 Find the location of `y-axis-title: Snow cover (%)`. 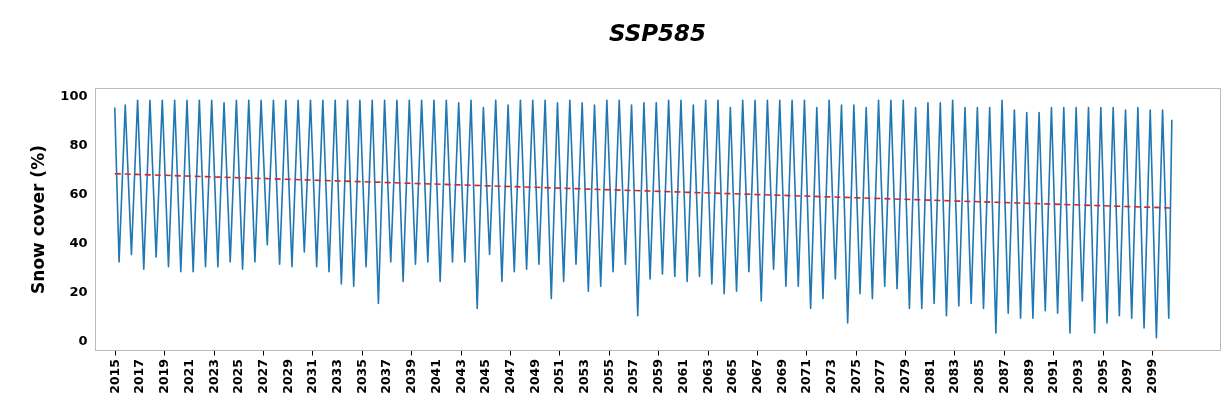

y-axis-title: Snow cover (%) is located at coordinates (38, 219).